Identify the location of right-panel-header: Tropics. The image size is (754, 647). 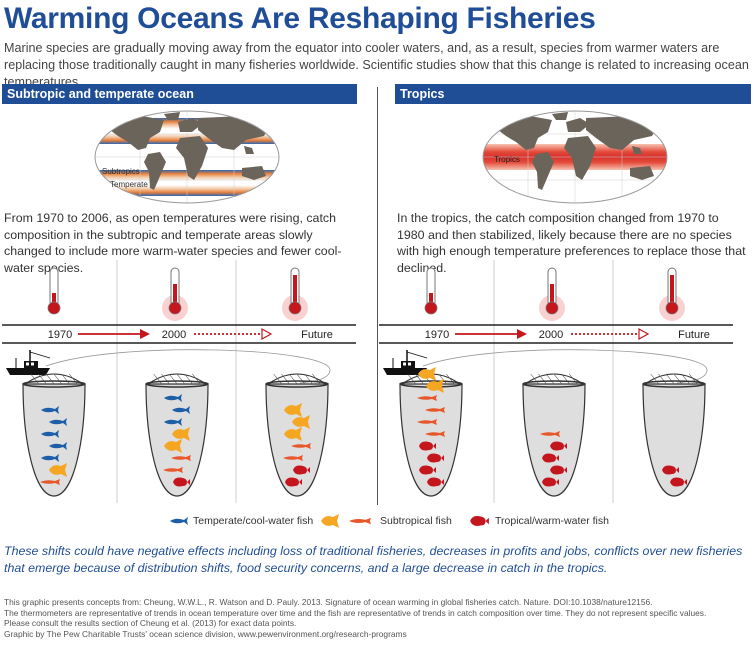
(573, 94).